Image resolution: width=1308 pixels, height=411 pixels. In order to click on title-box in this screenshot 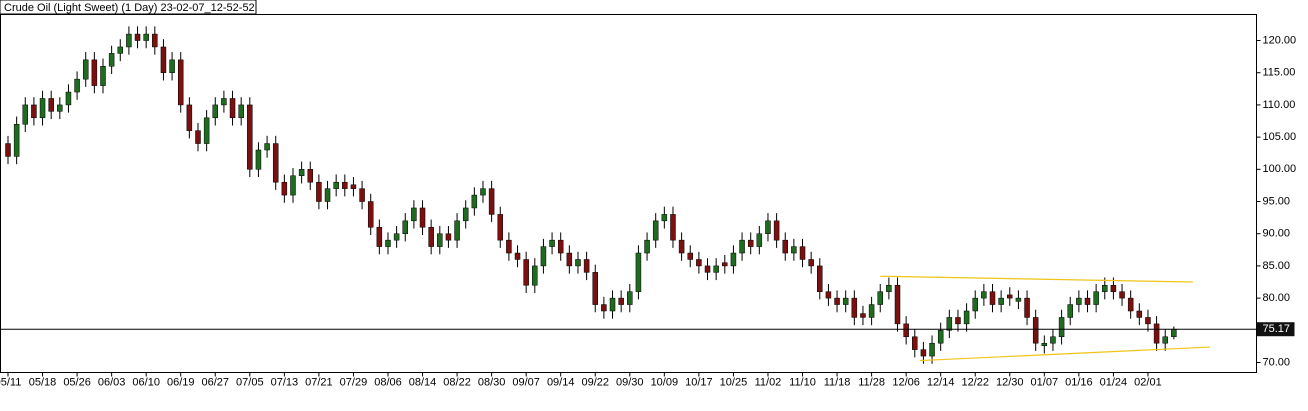, I will do `click(128, 7)`.